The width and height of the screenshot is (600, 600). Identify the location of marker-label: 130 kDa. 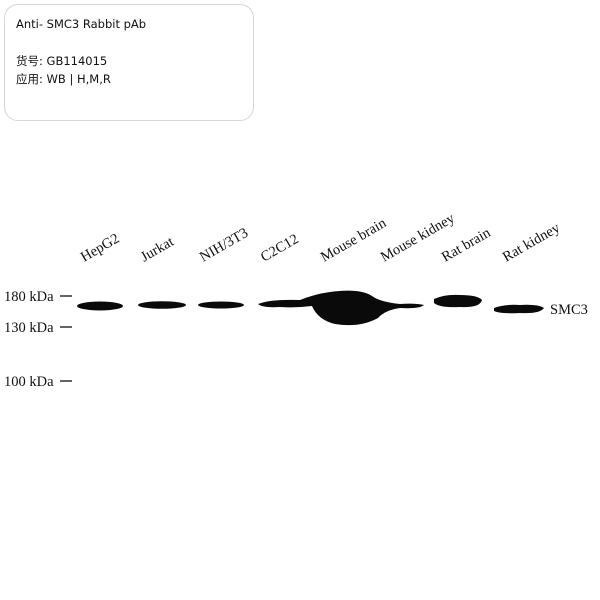
(29, 328).